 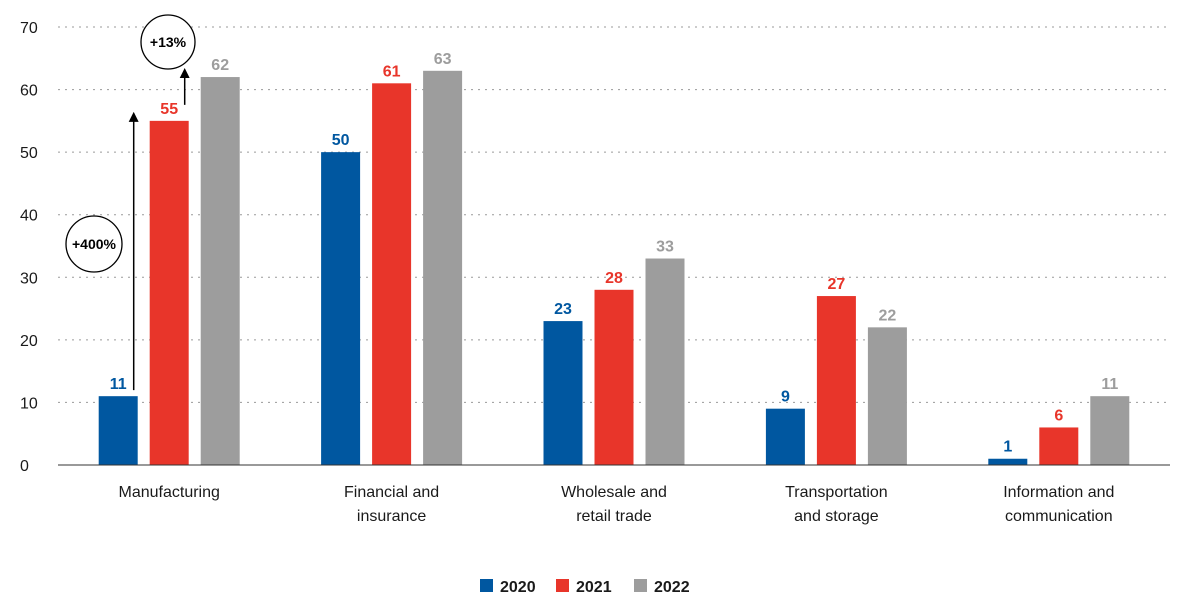 What do you see at coordinates (130, 202) in the screenshot?
I see `annotations: +400% +13%` at bounding box center [130, 202].